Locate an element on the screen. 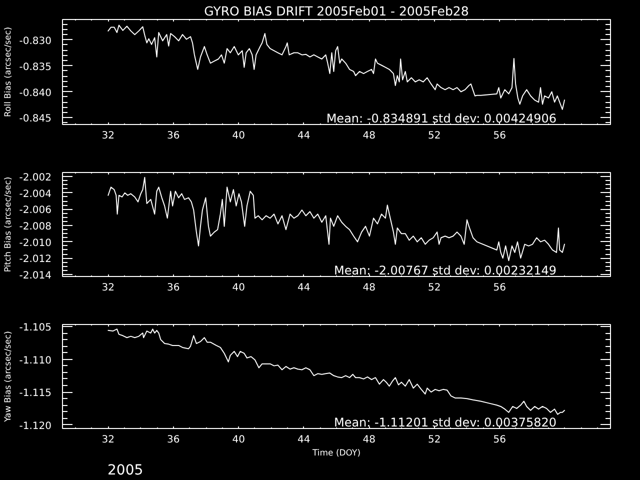 This screenshot has height=480, width=640. y-tick-label: -2.002 is located at coordinates (35, 178).